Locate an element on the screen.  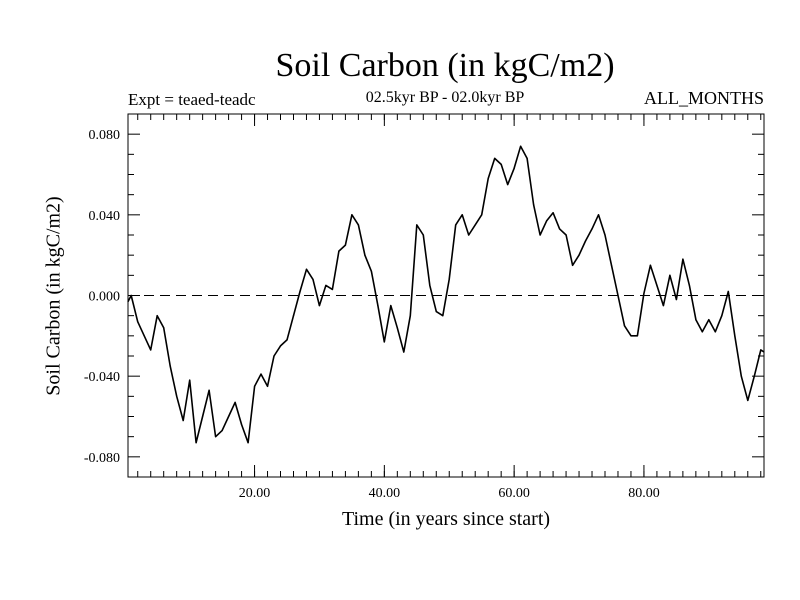
y-tick-label: 0.040 is located at coordinates (105, 216).